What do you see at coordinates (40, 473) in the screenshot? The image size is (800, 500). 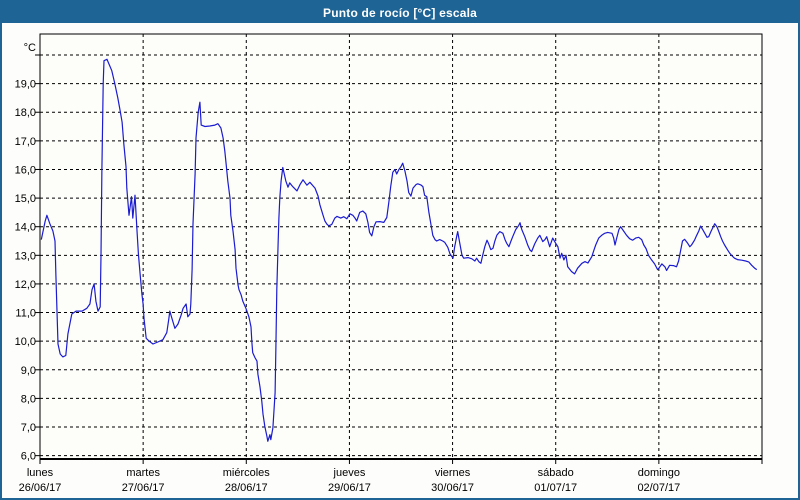 I see `day-name-label: lunes` at bounding box center [40, 473].